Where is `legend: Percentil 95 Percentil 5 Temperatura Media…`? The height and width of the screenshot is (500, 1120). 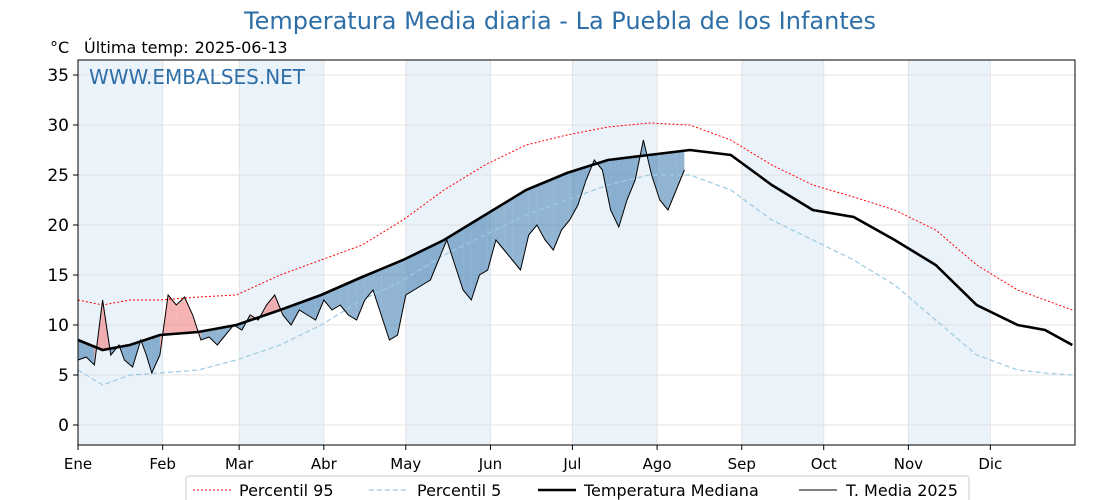 legend: Percentil 95 Percentil 5 Temperatura Media… is located at coordinates (577, 487).